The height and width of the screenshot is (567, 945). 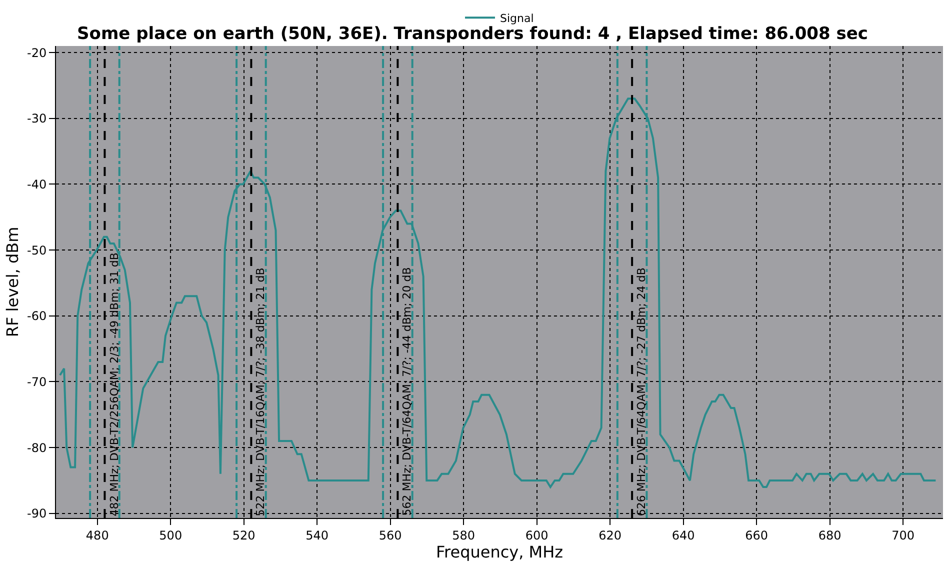 What do you see at coordinates (36, 316) in the screenshot?
I see `y-tick-label: -60` at bounding box center [36, 316].